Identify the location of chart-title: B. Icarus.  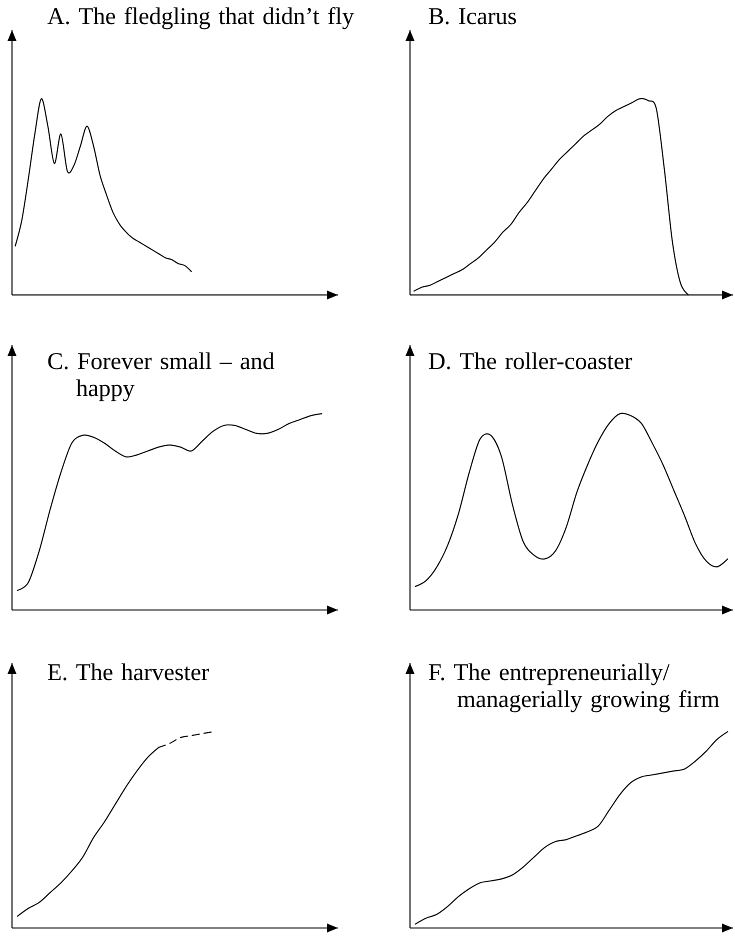
(472, 16).